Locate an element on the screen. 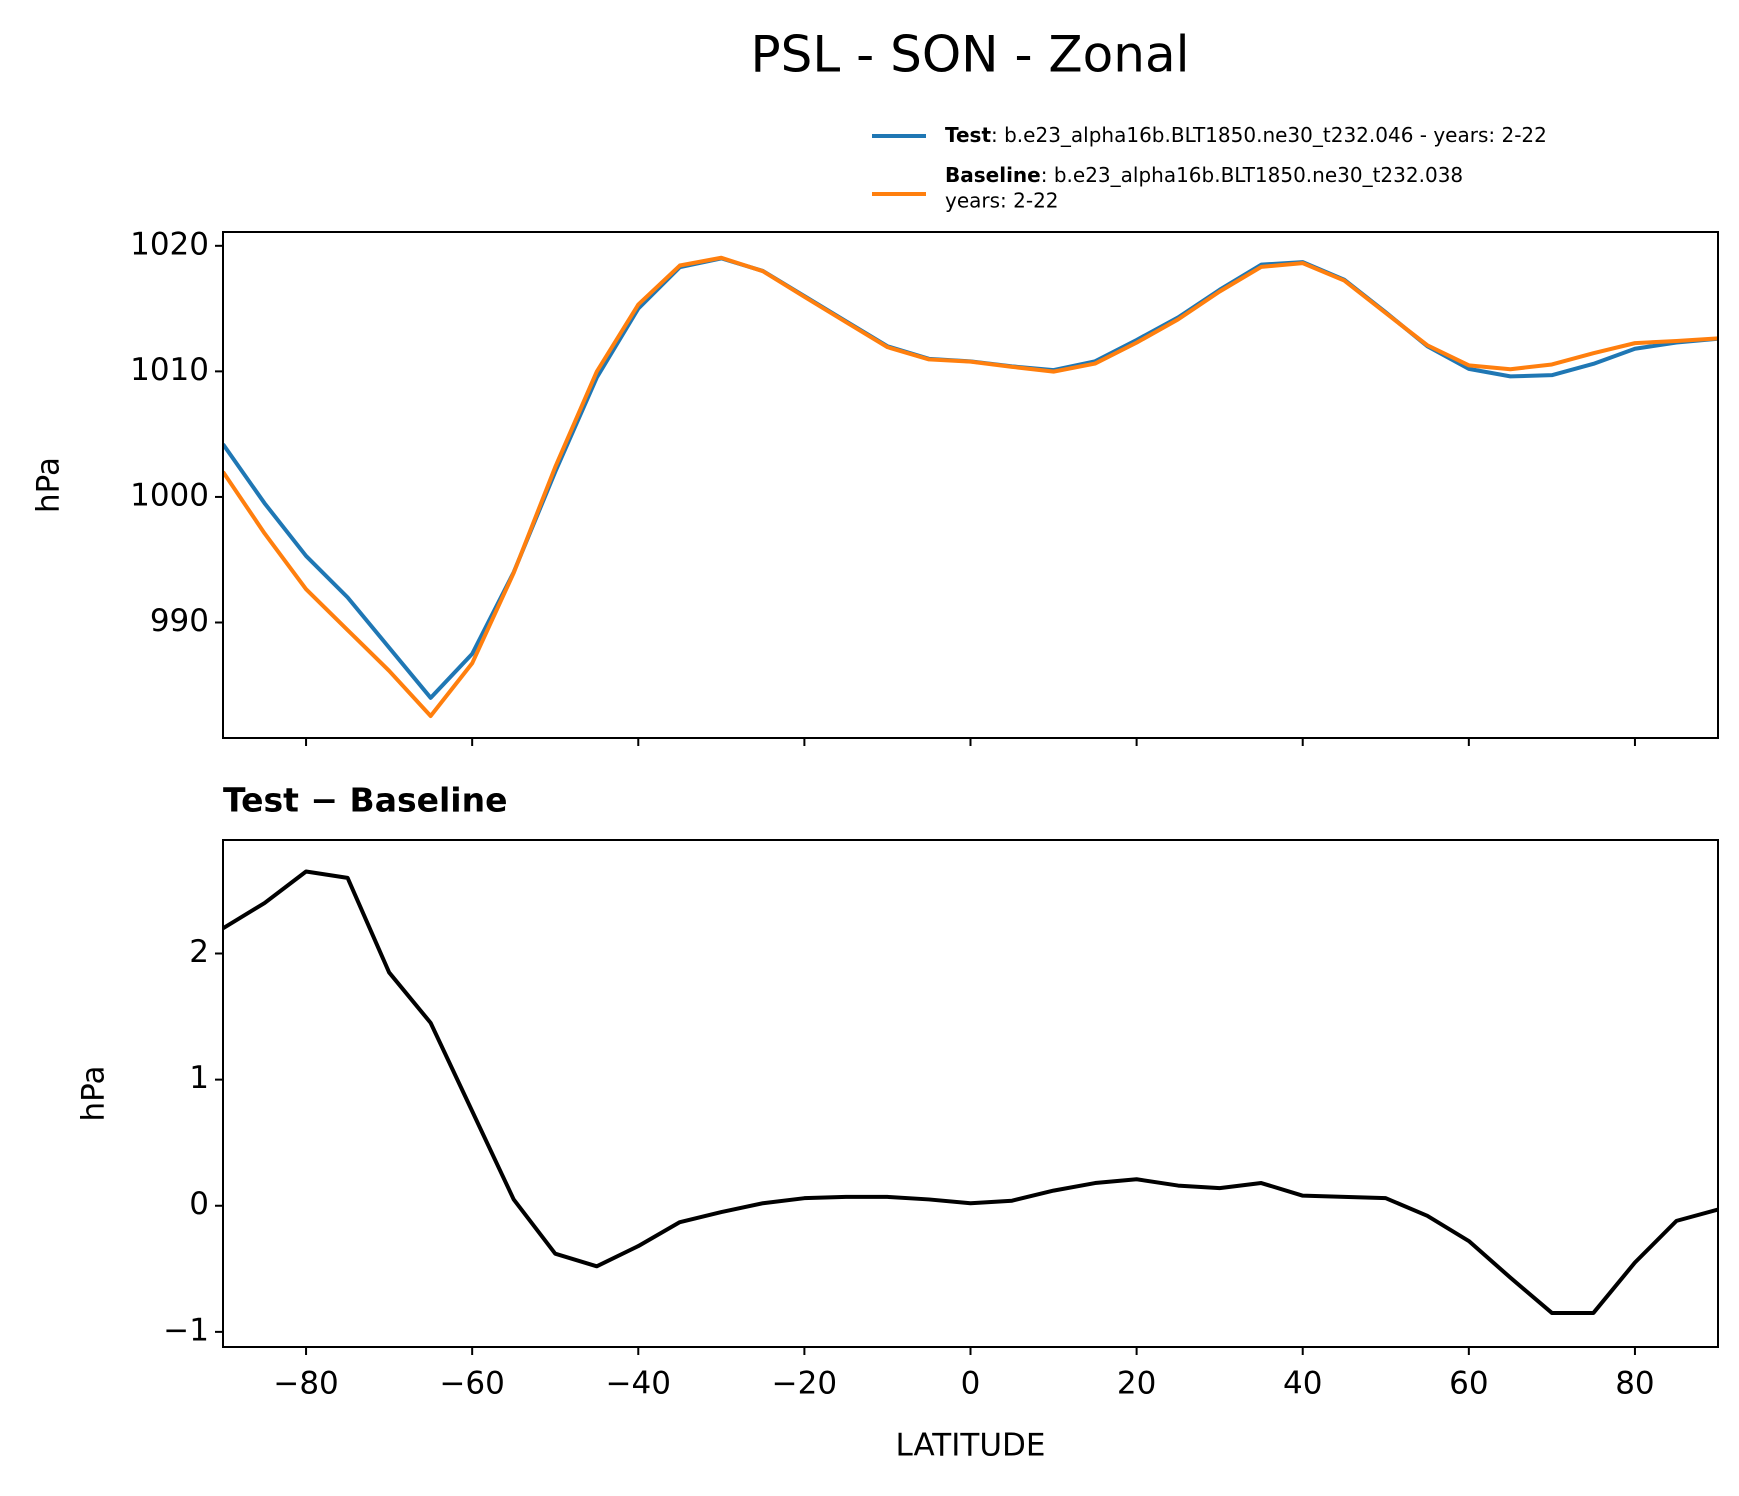 Image resolution: width=1739 pixels, height=1496 pixels. y-tick-label: 0 is located at coordinates (199, 1204).